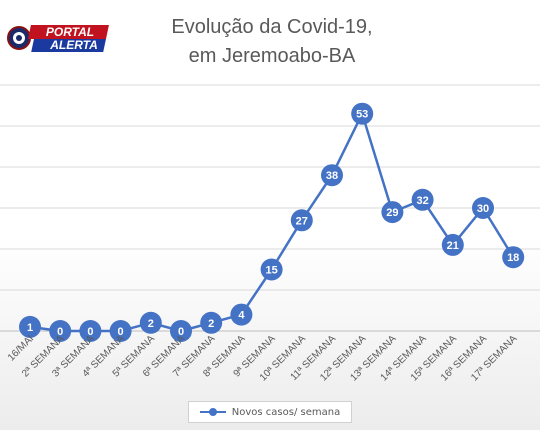 The image size is (540, 430). I want to click on logo-graphic: PORTAL ALERTA, so click(58, 38).